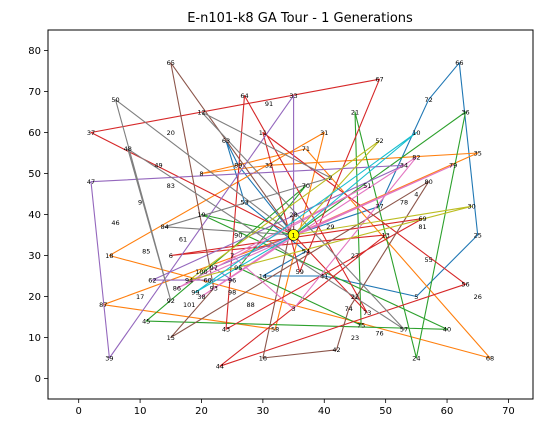 The height and width of the screenshot is (433, 543). Describe the element at coordinates (379, 141) in the screenshot. I see `node-label: 52` at that location.